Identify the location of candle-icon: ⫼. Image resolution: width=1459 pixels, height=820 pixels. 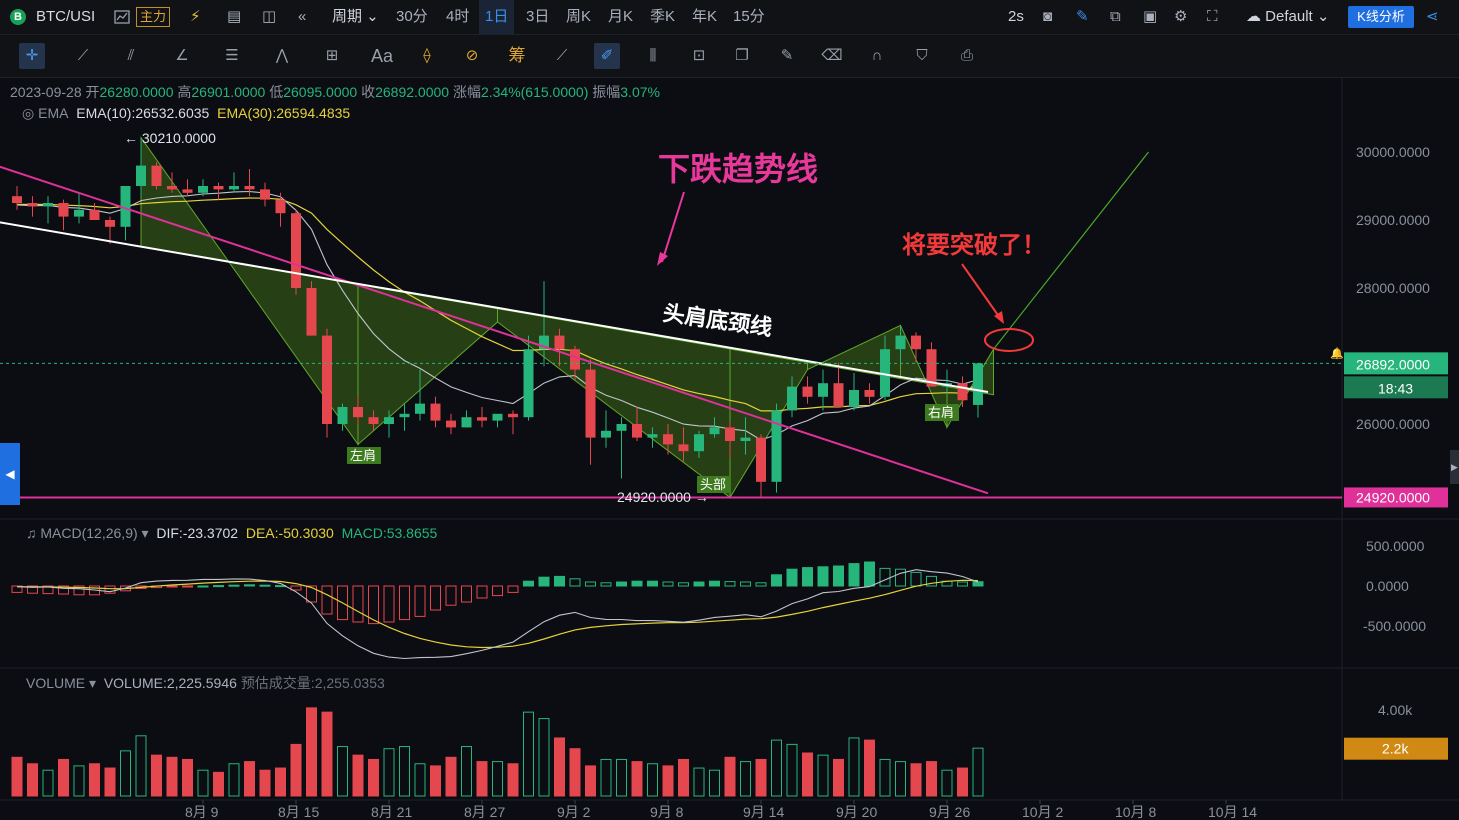
(653, 55).